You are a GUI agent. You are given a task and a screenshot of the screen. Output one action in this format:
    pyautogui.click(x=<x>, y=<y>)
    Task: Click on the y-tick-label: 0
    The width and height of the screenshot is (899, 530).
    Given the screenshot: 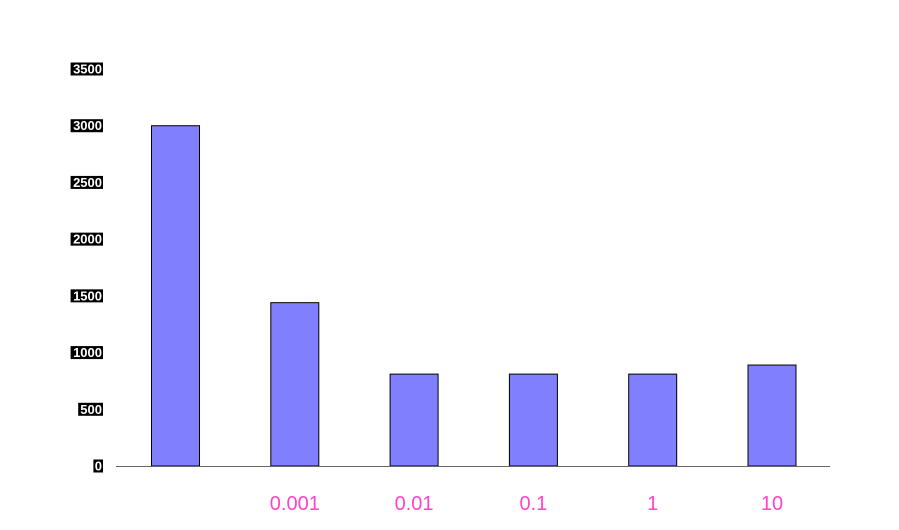 What is the action you would take?
    pyautogui.click(x=98, y=466)
    